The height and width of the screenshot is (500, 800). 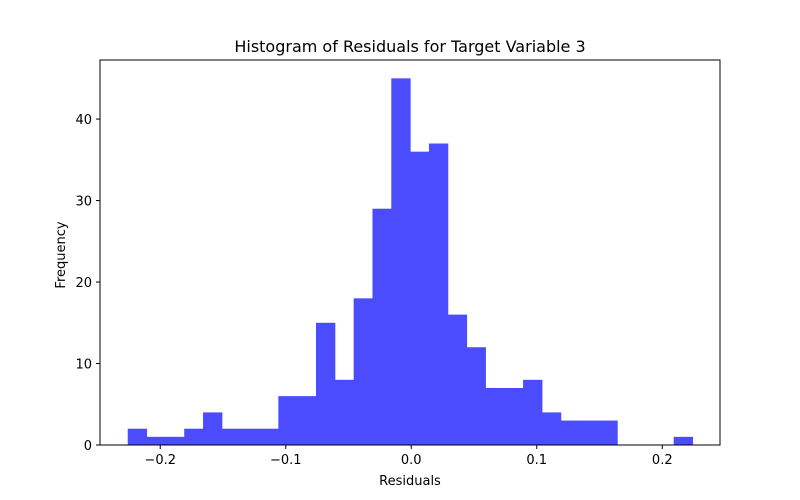 What do you see at coordinates (83, 202) in the screenshot?
I see `y-tick-label: 30` at bounding box center [83, 202].